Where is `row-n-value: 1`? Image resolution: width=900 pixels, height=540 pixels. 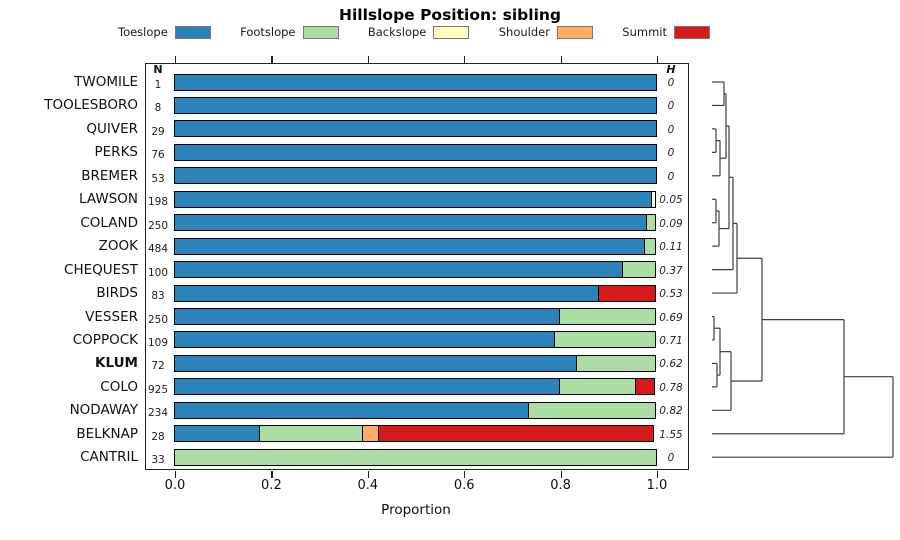 row-n-value: 1 is located at coordinates (158, 85).